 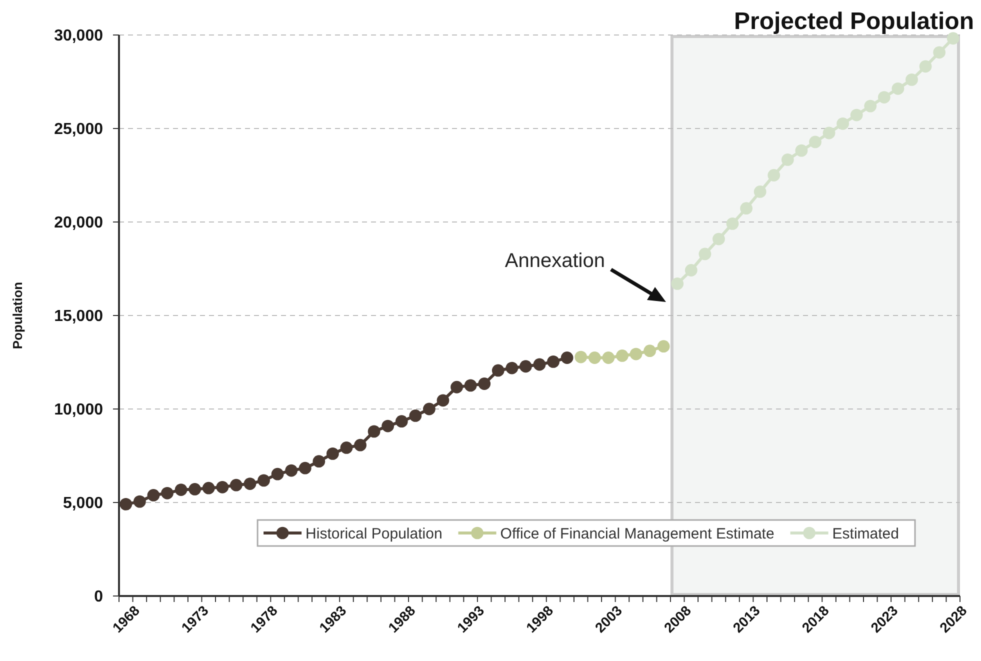 What do you see at coordinates (866, 533) in the screenshot?
I see `legend-label: Estimated` at bounding box center [866, 533].